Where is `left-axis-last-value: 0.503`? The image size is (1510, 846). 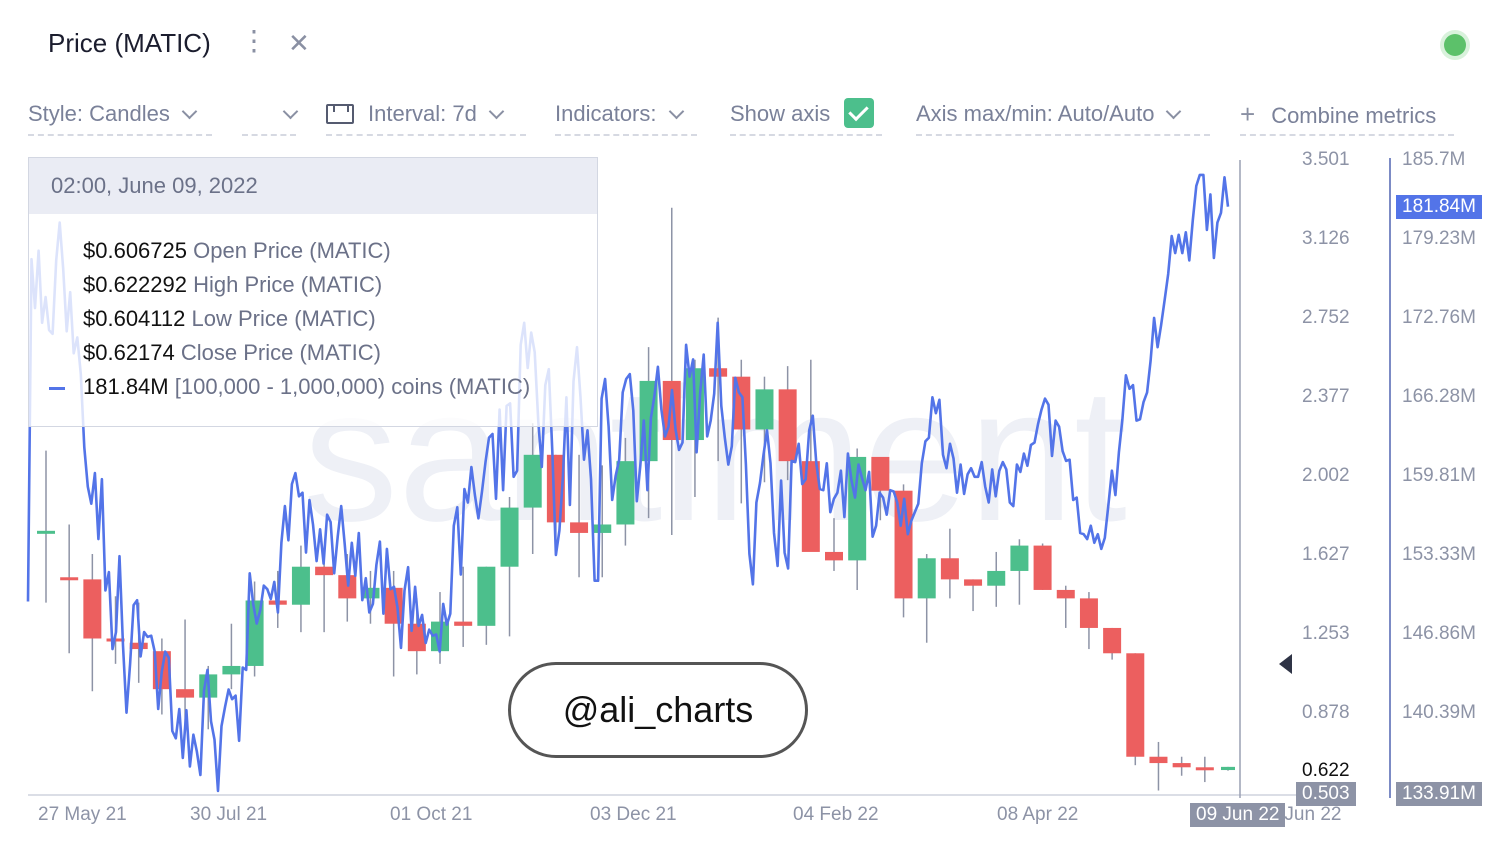 left-axis-last-value: 0.503 is located at coordinates (1326, 794).